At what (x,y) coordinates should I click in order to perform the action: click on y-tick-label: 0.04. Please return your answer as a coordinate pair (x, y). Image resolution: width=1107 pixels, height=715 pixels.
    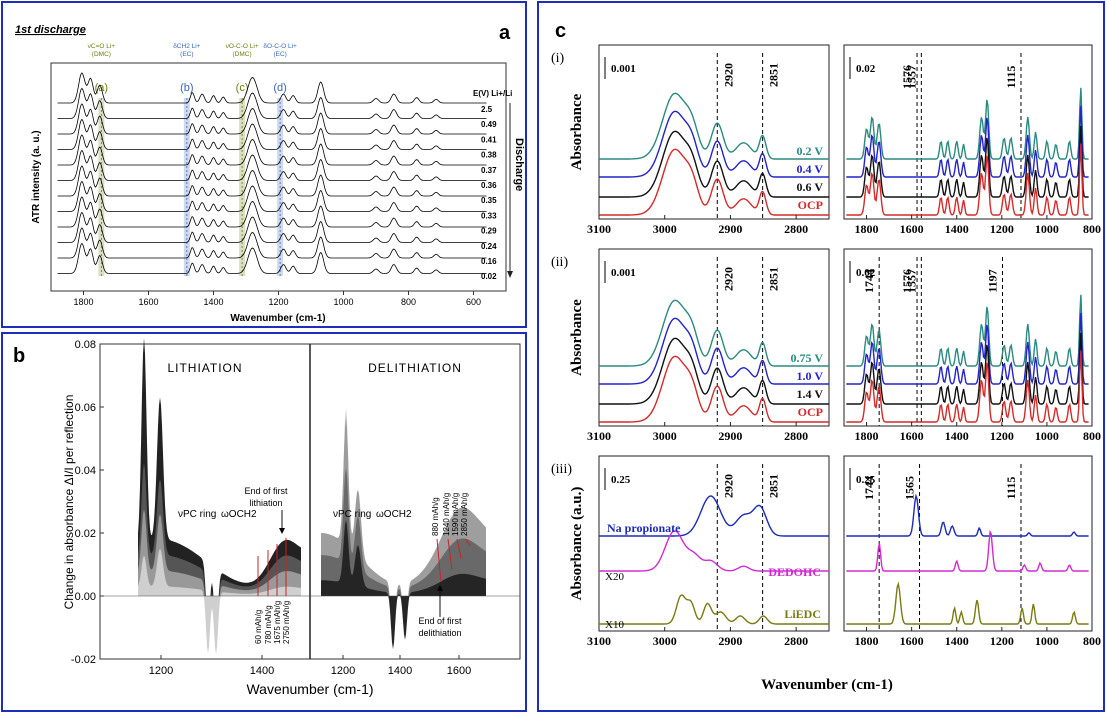
    Looking at the image, I should click on (85, 471).